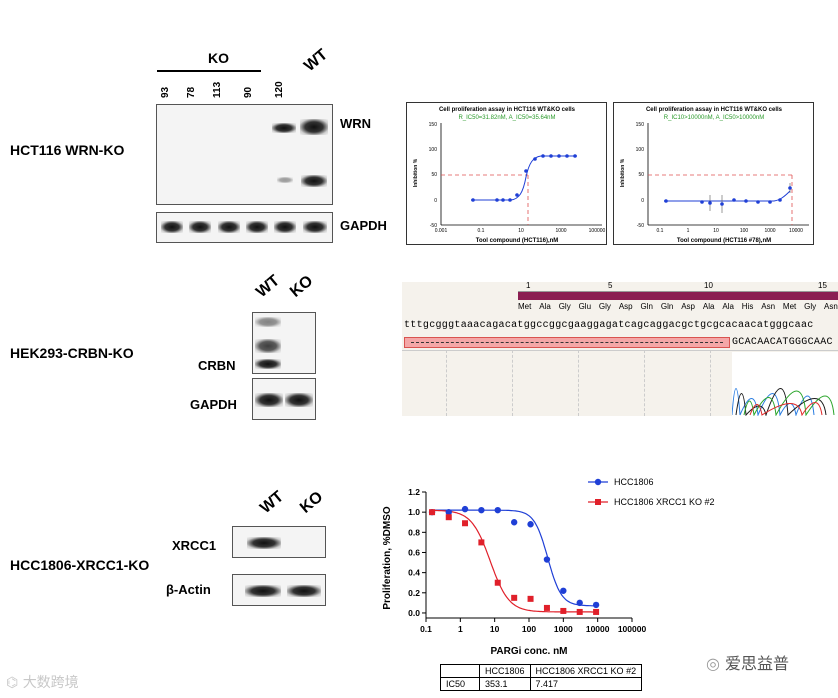  I want to click on row2-wt-label: WT, so click(268, 287).